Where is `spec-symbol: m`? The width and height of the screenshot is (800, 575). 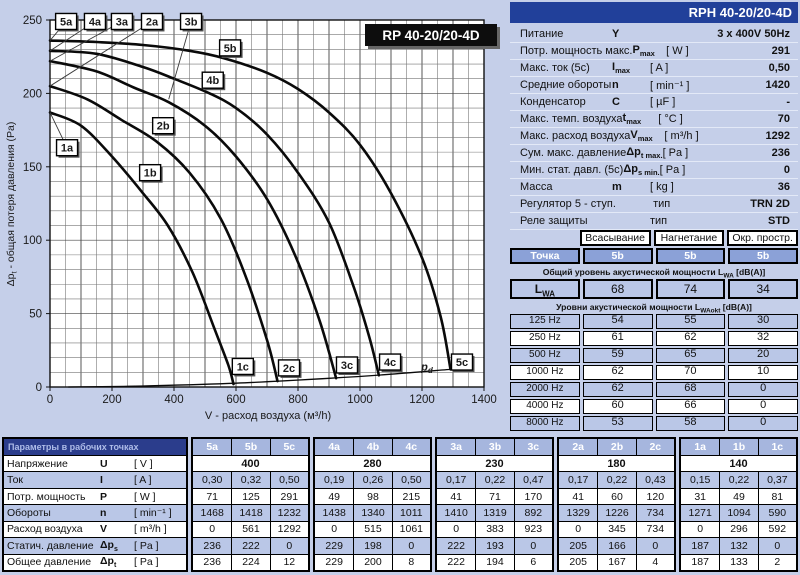
spec-symbol: m is located at coordinates (617, 187).